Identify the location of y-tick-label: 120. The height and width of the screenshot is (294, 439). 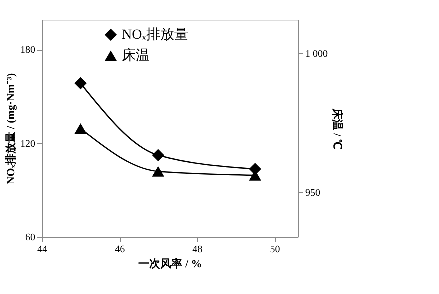
(28, 144).